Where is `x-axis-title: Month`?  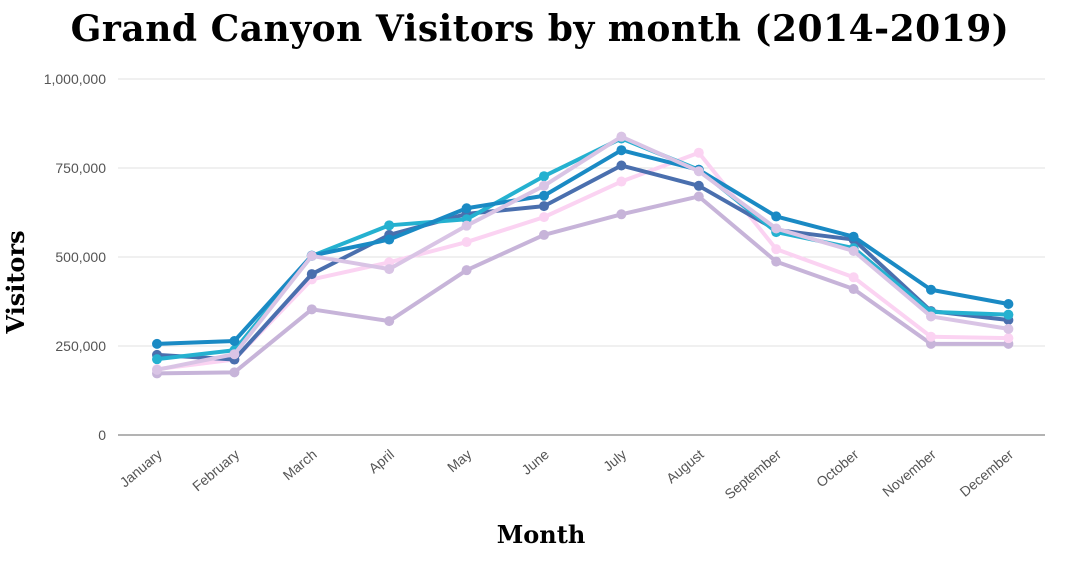
x-axis-title: Month is located at coordinates (541, 534).